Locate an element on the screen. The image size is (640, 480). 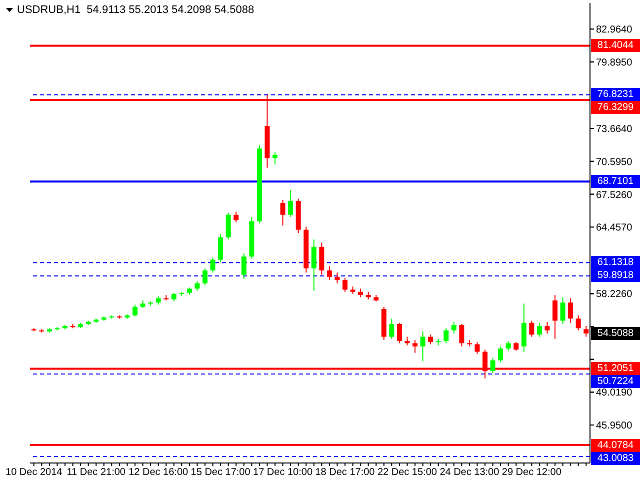
y-tick-label: 79.8950 is located at coordinates (614, 62).